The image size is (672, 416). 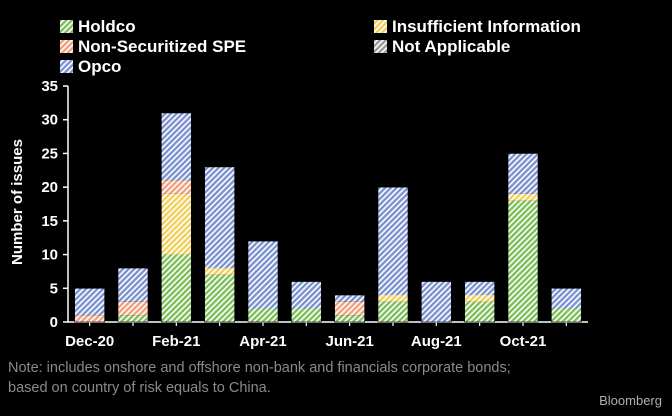 I want to click on legend-label: Insufficient Information, so click(x=486, y=26).